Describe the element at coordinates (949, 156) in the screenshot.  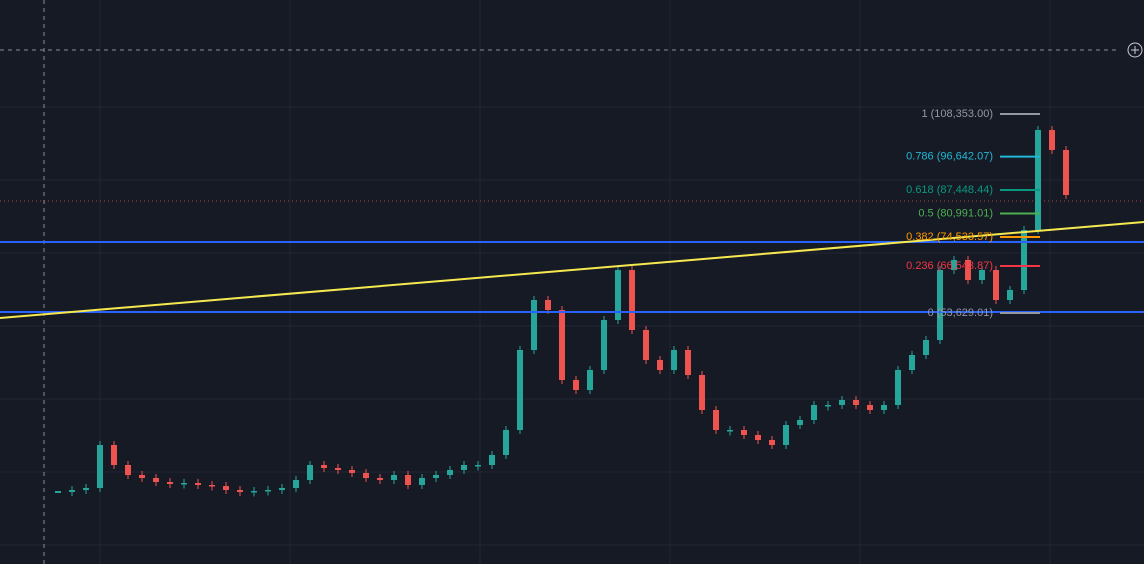
I see `fib-label: 0.786 (96,642.07)` at that location.